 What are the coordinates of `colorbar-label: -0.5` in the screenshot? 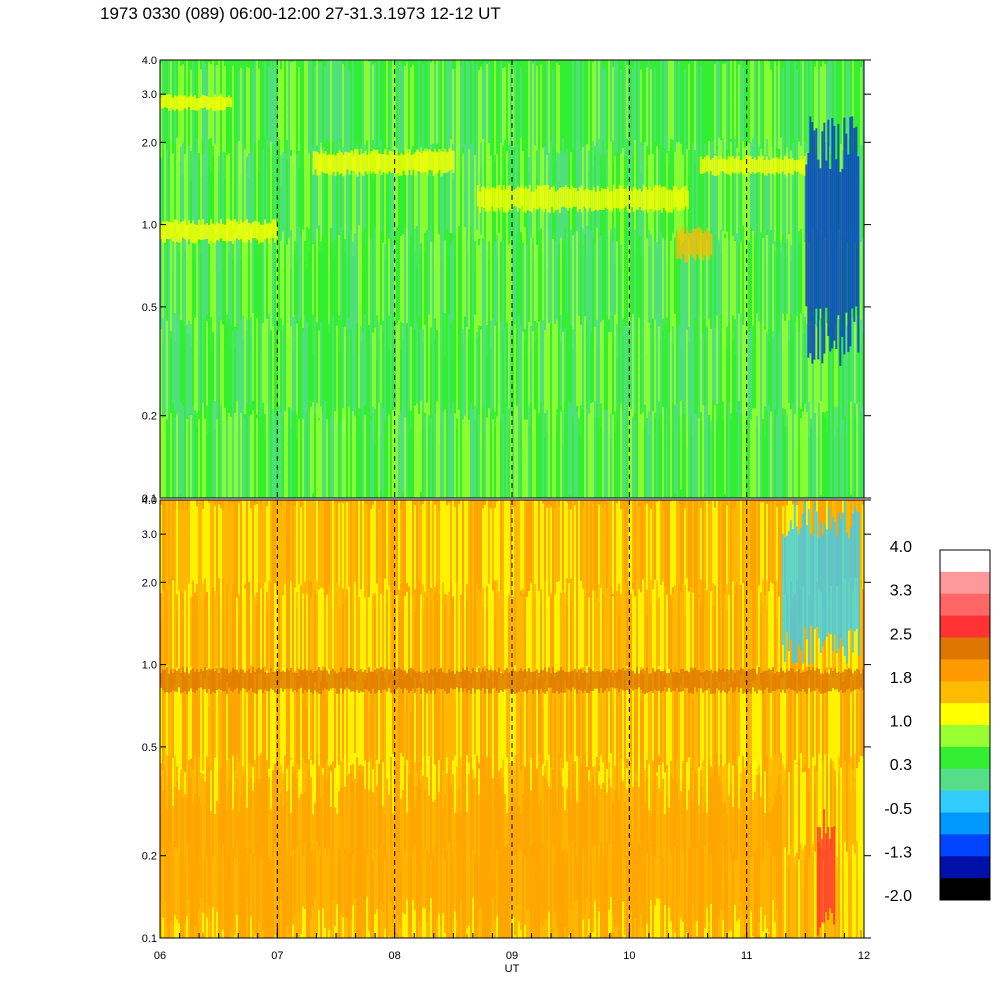 It's located at (898, 809).